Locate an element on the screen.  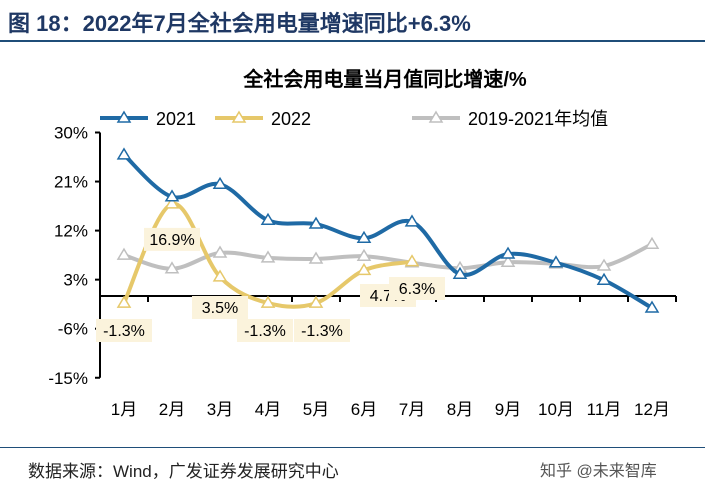
x-tick-label: 2月 is located at coordinates (172, 409).